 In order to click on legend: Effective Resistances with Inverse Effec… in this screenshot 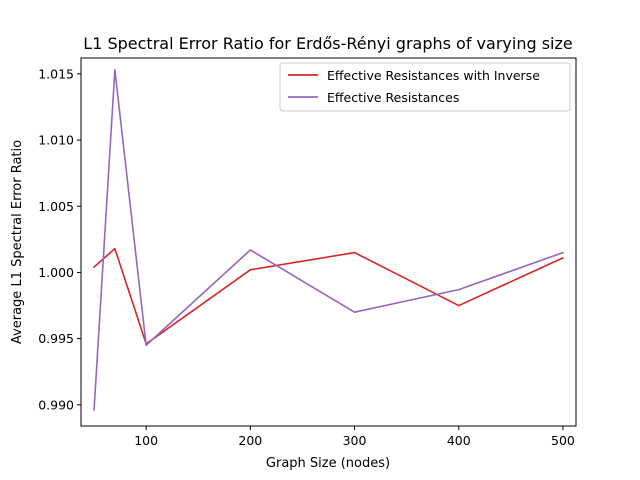, I will do `click(425, 87)`.